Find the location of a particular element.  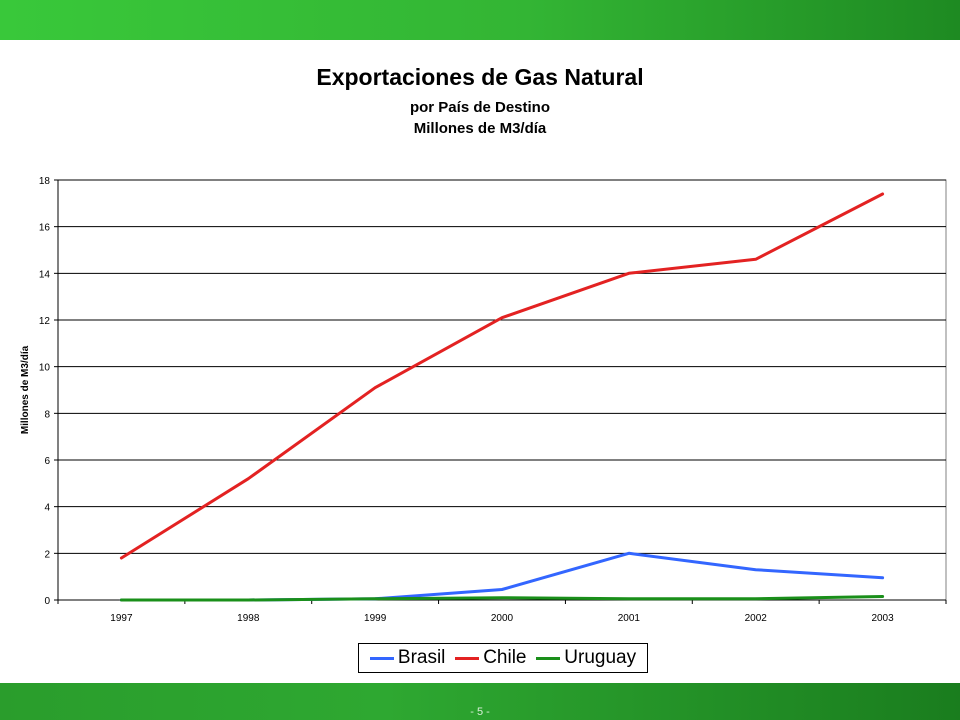

y-tick-label-2: 2 is located at coordinates (47, 554).